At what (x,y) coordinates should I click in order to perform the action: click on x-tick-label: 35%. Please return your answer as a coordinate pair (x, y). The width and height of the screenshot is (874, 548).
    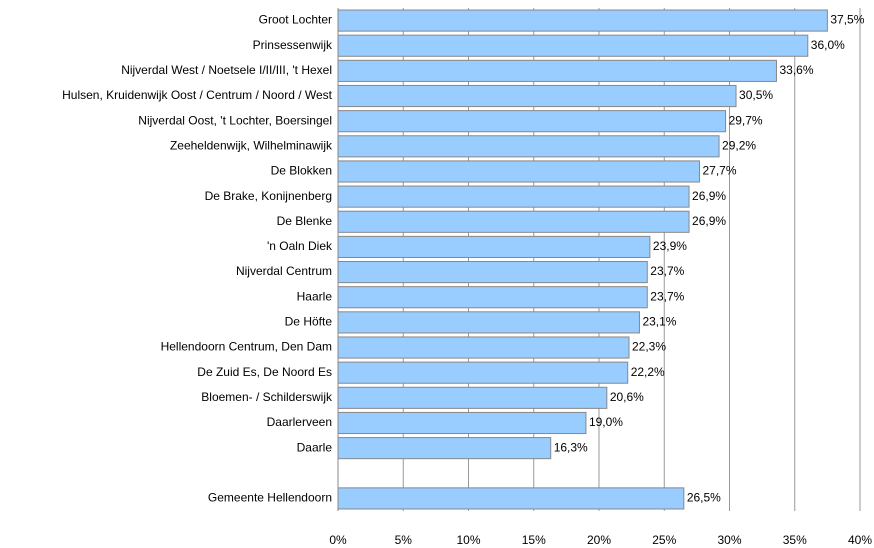
    Looking at the image, I should click on (795, 540).